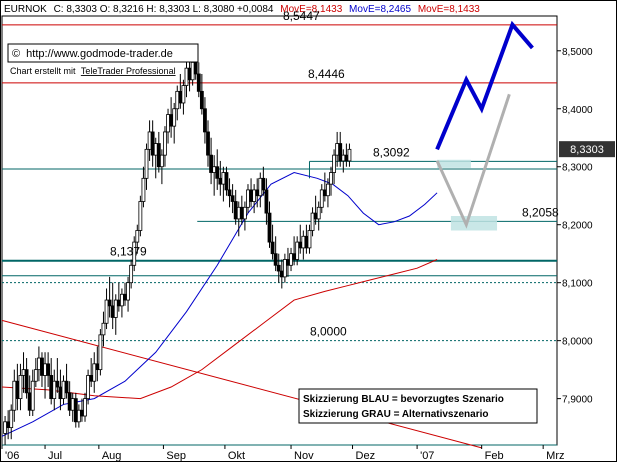 This screenshot has width=617, height=462. I want to click on y-tick-label: 8,0000, so click(577, 342).